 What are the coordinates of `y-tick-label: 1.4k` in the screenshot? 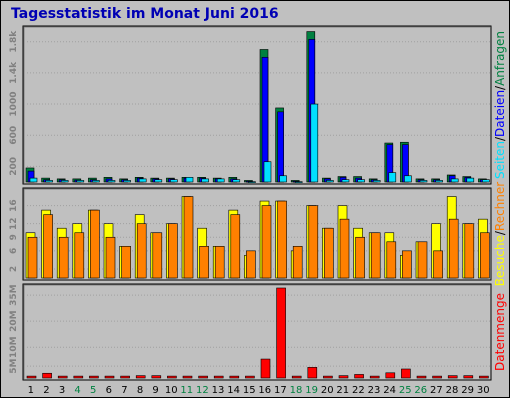 It's located at (14, 72).